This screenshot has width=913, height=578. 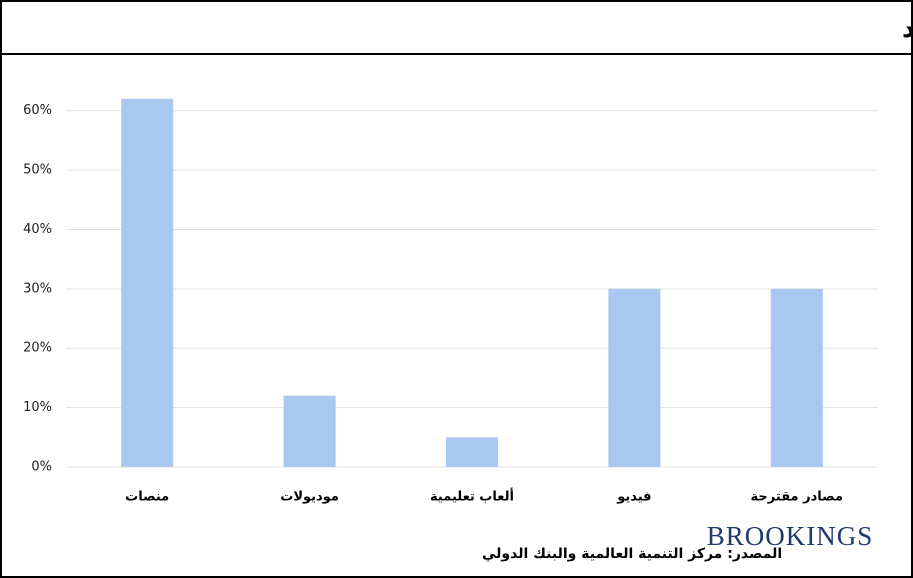 What do you see at coordinates (37, 170) in the screenshot?
I see `y-tick-label: 50%` at bounding box center [37, 170].